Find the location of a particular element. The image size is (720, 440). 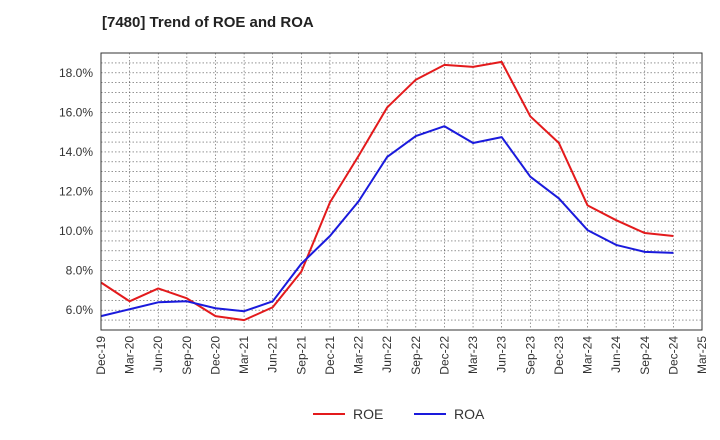

x-tick-label: Dec-23 is located at coordinates (559, 355).